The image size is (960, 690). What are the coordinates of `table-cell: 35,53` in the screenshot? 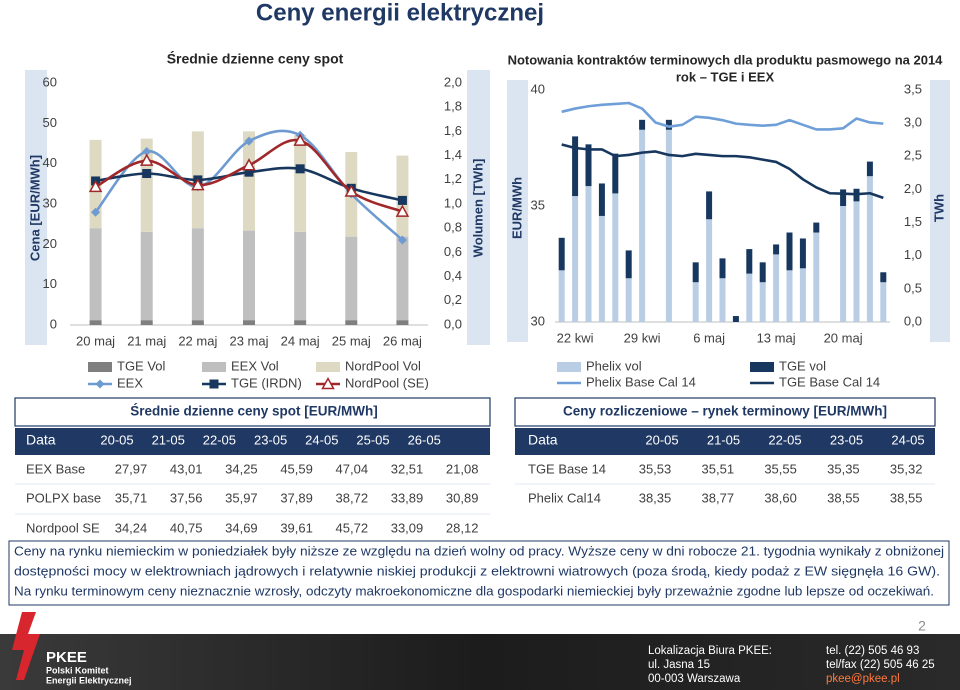 It's located at (655, 468).